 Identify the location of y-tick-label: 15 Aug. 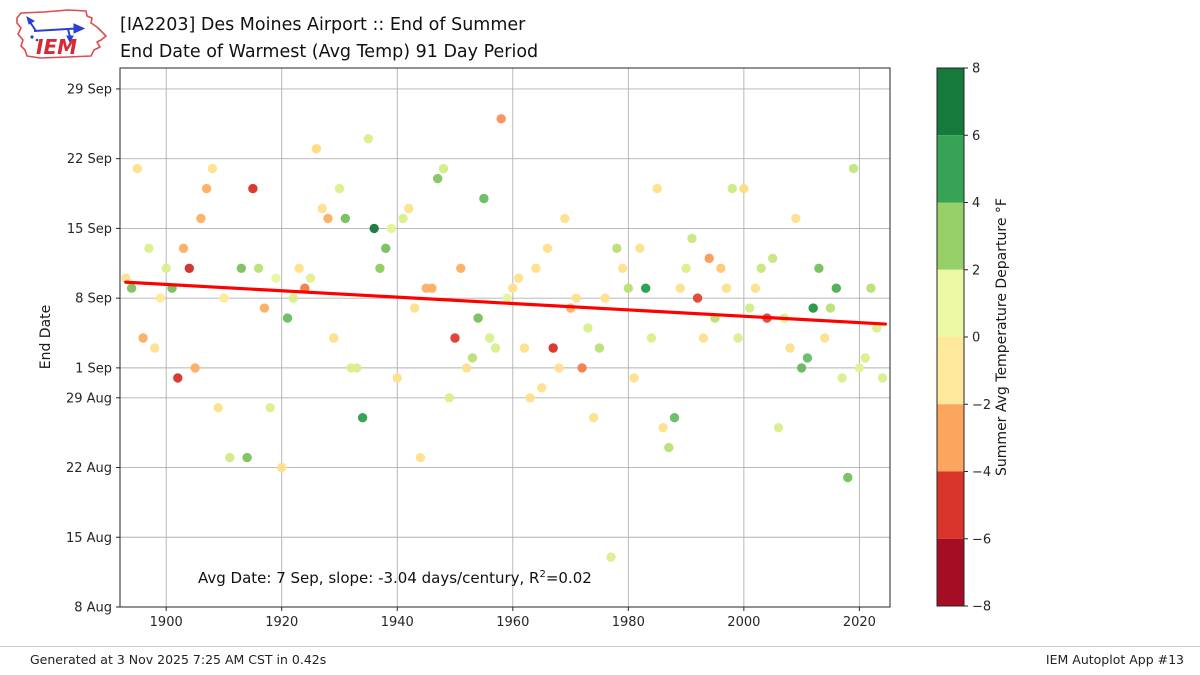
(89, 538).